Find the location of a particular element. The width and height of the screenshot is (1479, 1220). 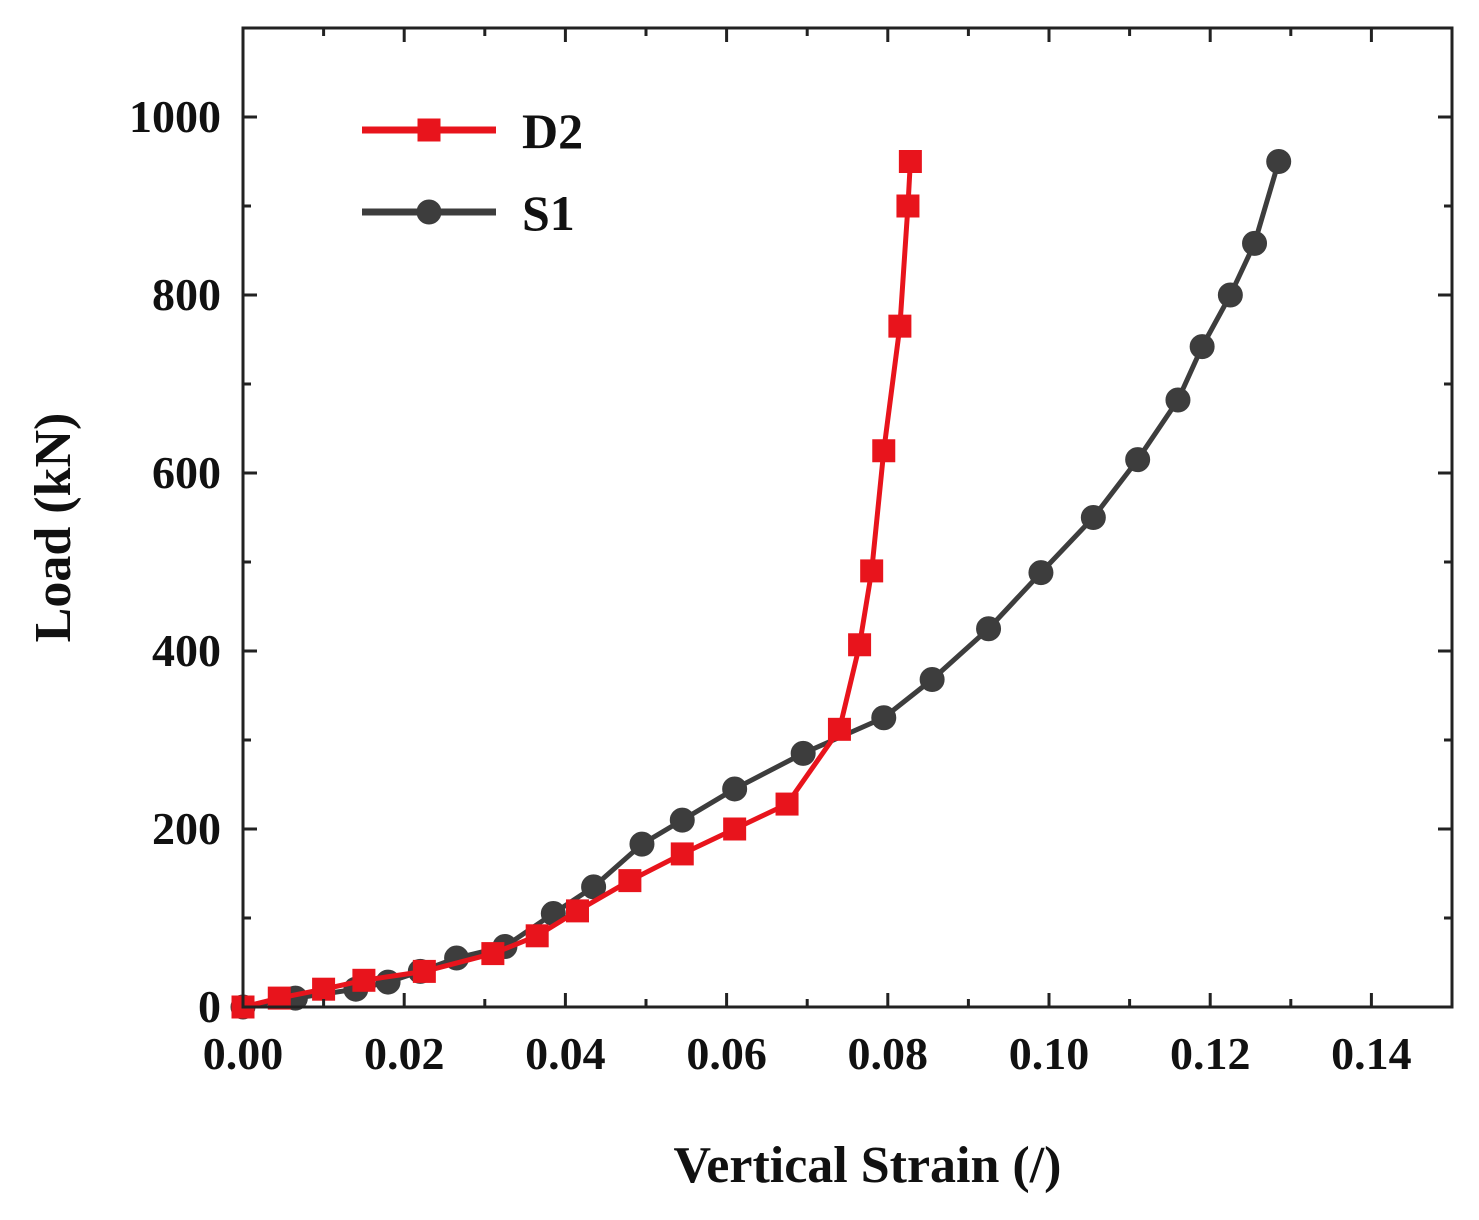

y-tick-label: 600 is located at coordinates (186, 472).